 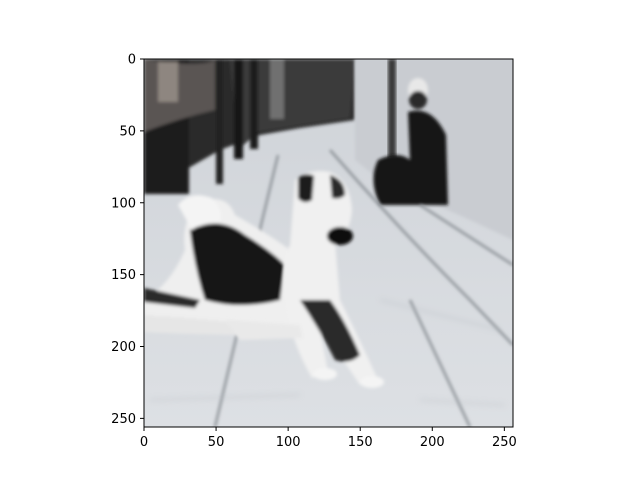 I want to click on x-tick-label: 200, so click(x=432, y=442).